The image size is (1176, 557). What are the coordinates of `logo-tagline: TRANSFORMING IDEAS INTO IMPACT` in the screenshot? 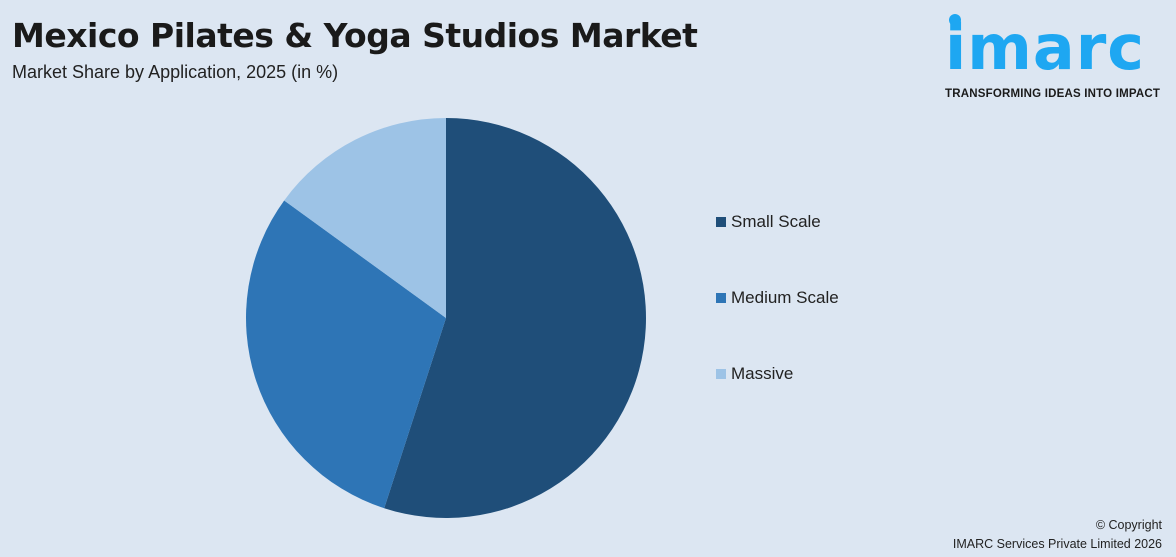 It's located at (1053, 94).